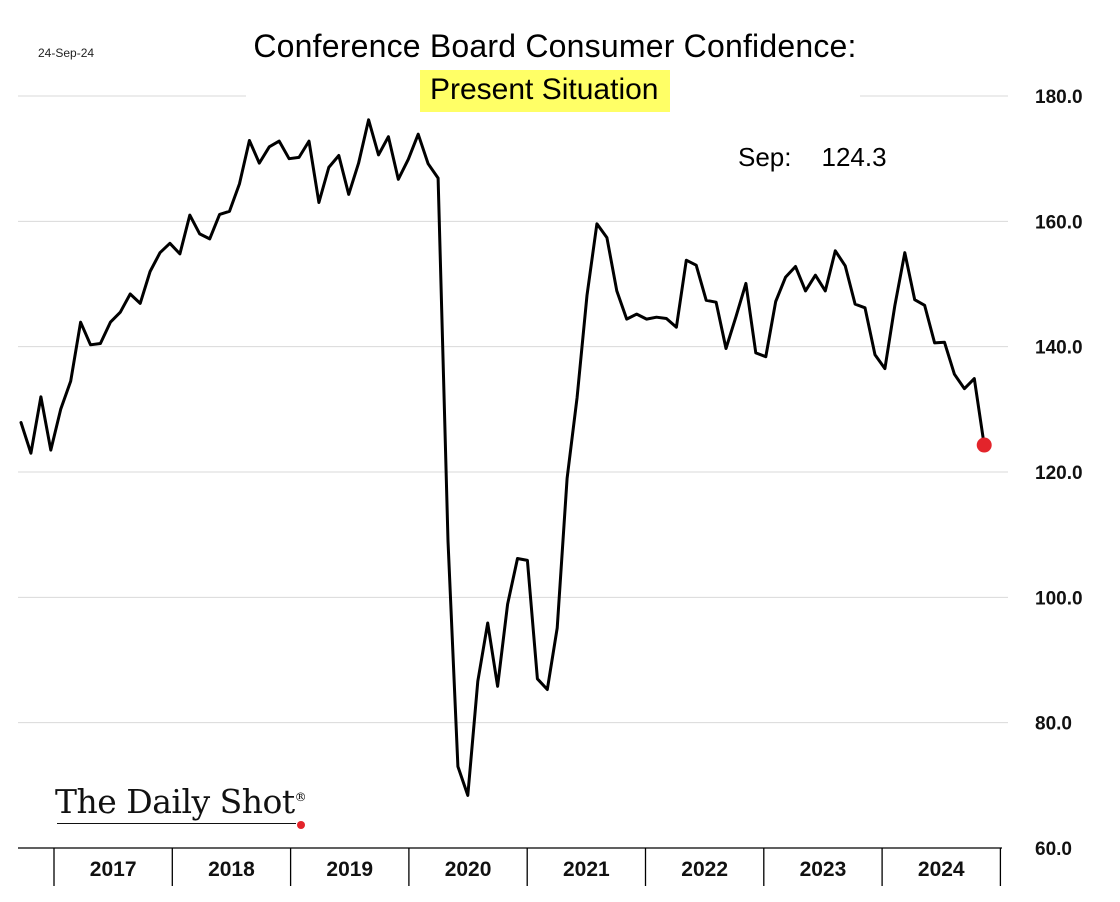 This screenshot has height=902, width=1120. Describe the element at coordinates (468, 869) in the screenshot. I see `x-tick-label: 2020` at that location.